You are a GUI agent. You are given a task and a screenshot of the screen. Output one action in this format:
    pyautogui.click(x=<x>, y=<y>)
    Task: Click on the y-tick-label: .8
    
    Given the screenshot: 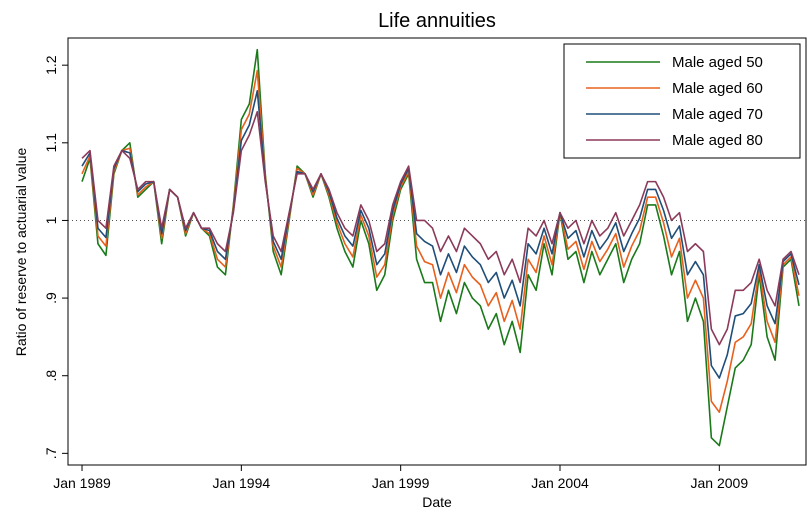 What is the action you would take?
    pyautogui.click(x=51, y=376)
    